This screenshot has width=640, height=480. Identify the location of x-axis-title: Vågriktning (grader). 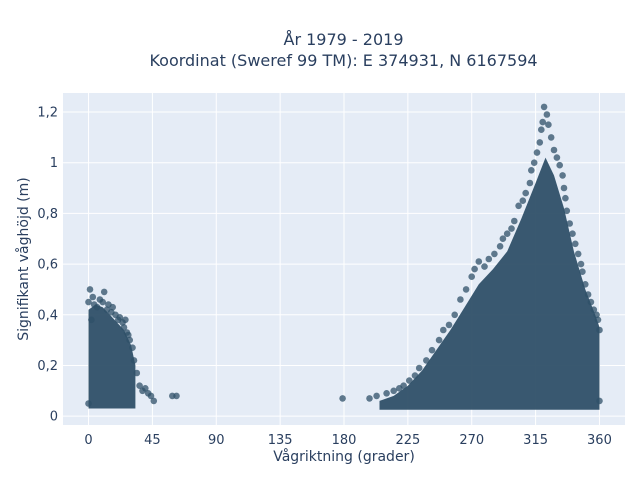
(344, 456).